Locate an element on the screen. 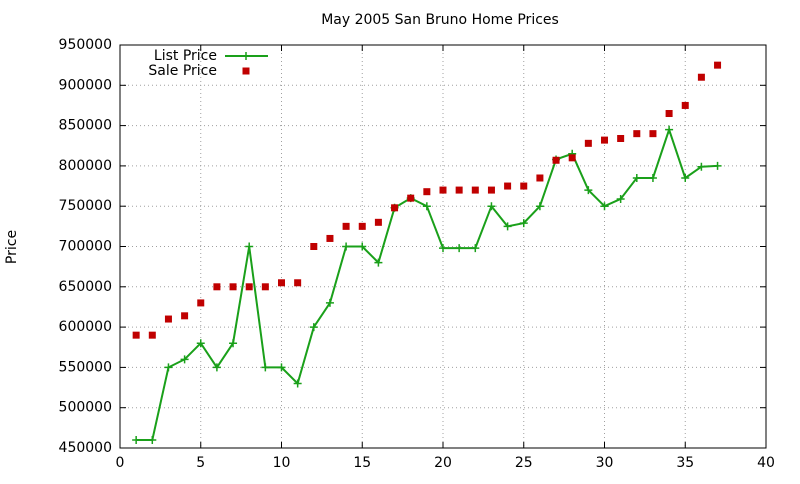 The width and height of the screenshot is (800, 484). y-tick-label: 550000 is located at coordinates (85, 367).